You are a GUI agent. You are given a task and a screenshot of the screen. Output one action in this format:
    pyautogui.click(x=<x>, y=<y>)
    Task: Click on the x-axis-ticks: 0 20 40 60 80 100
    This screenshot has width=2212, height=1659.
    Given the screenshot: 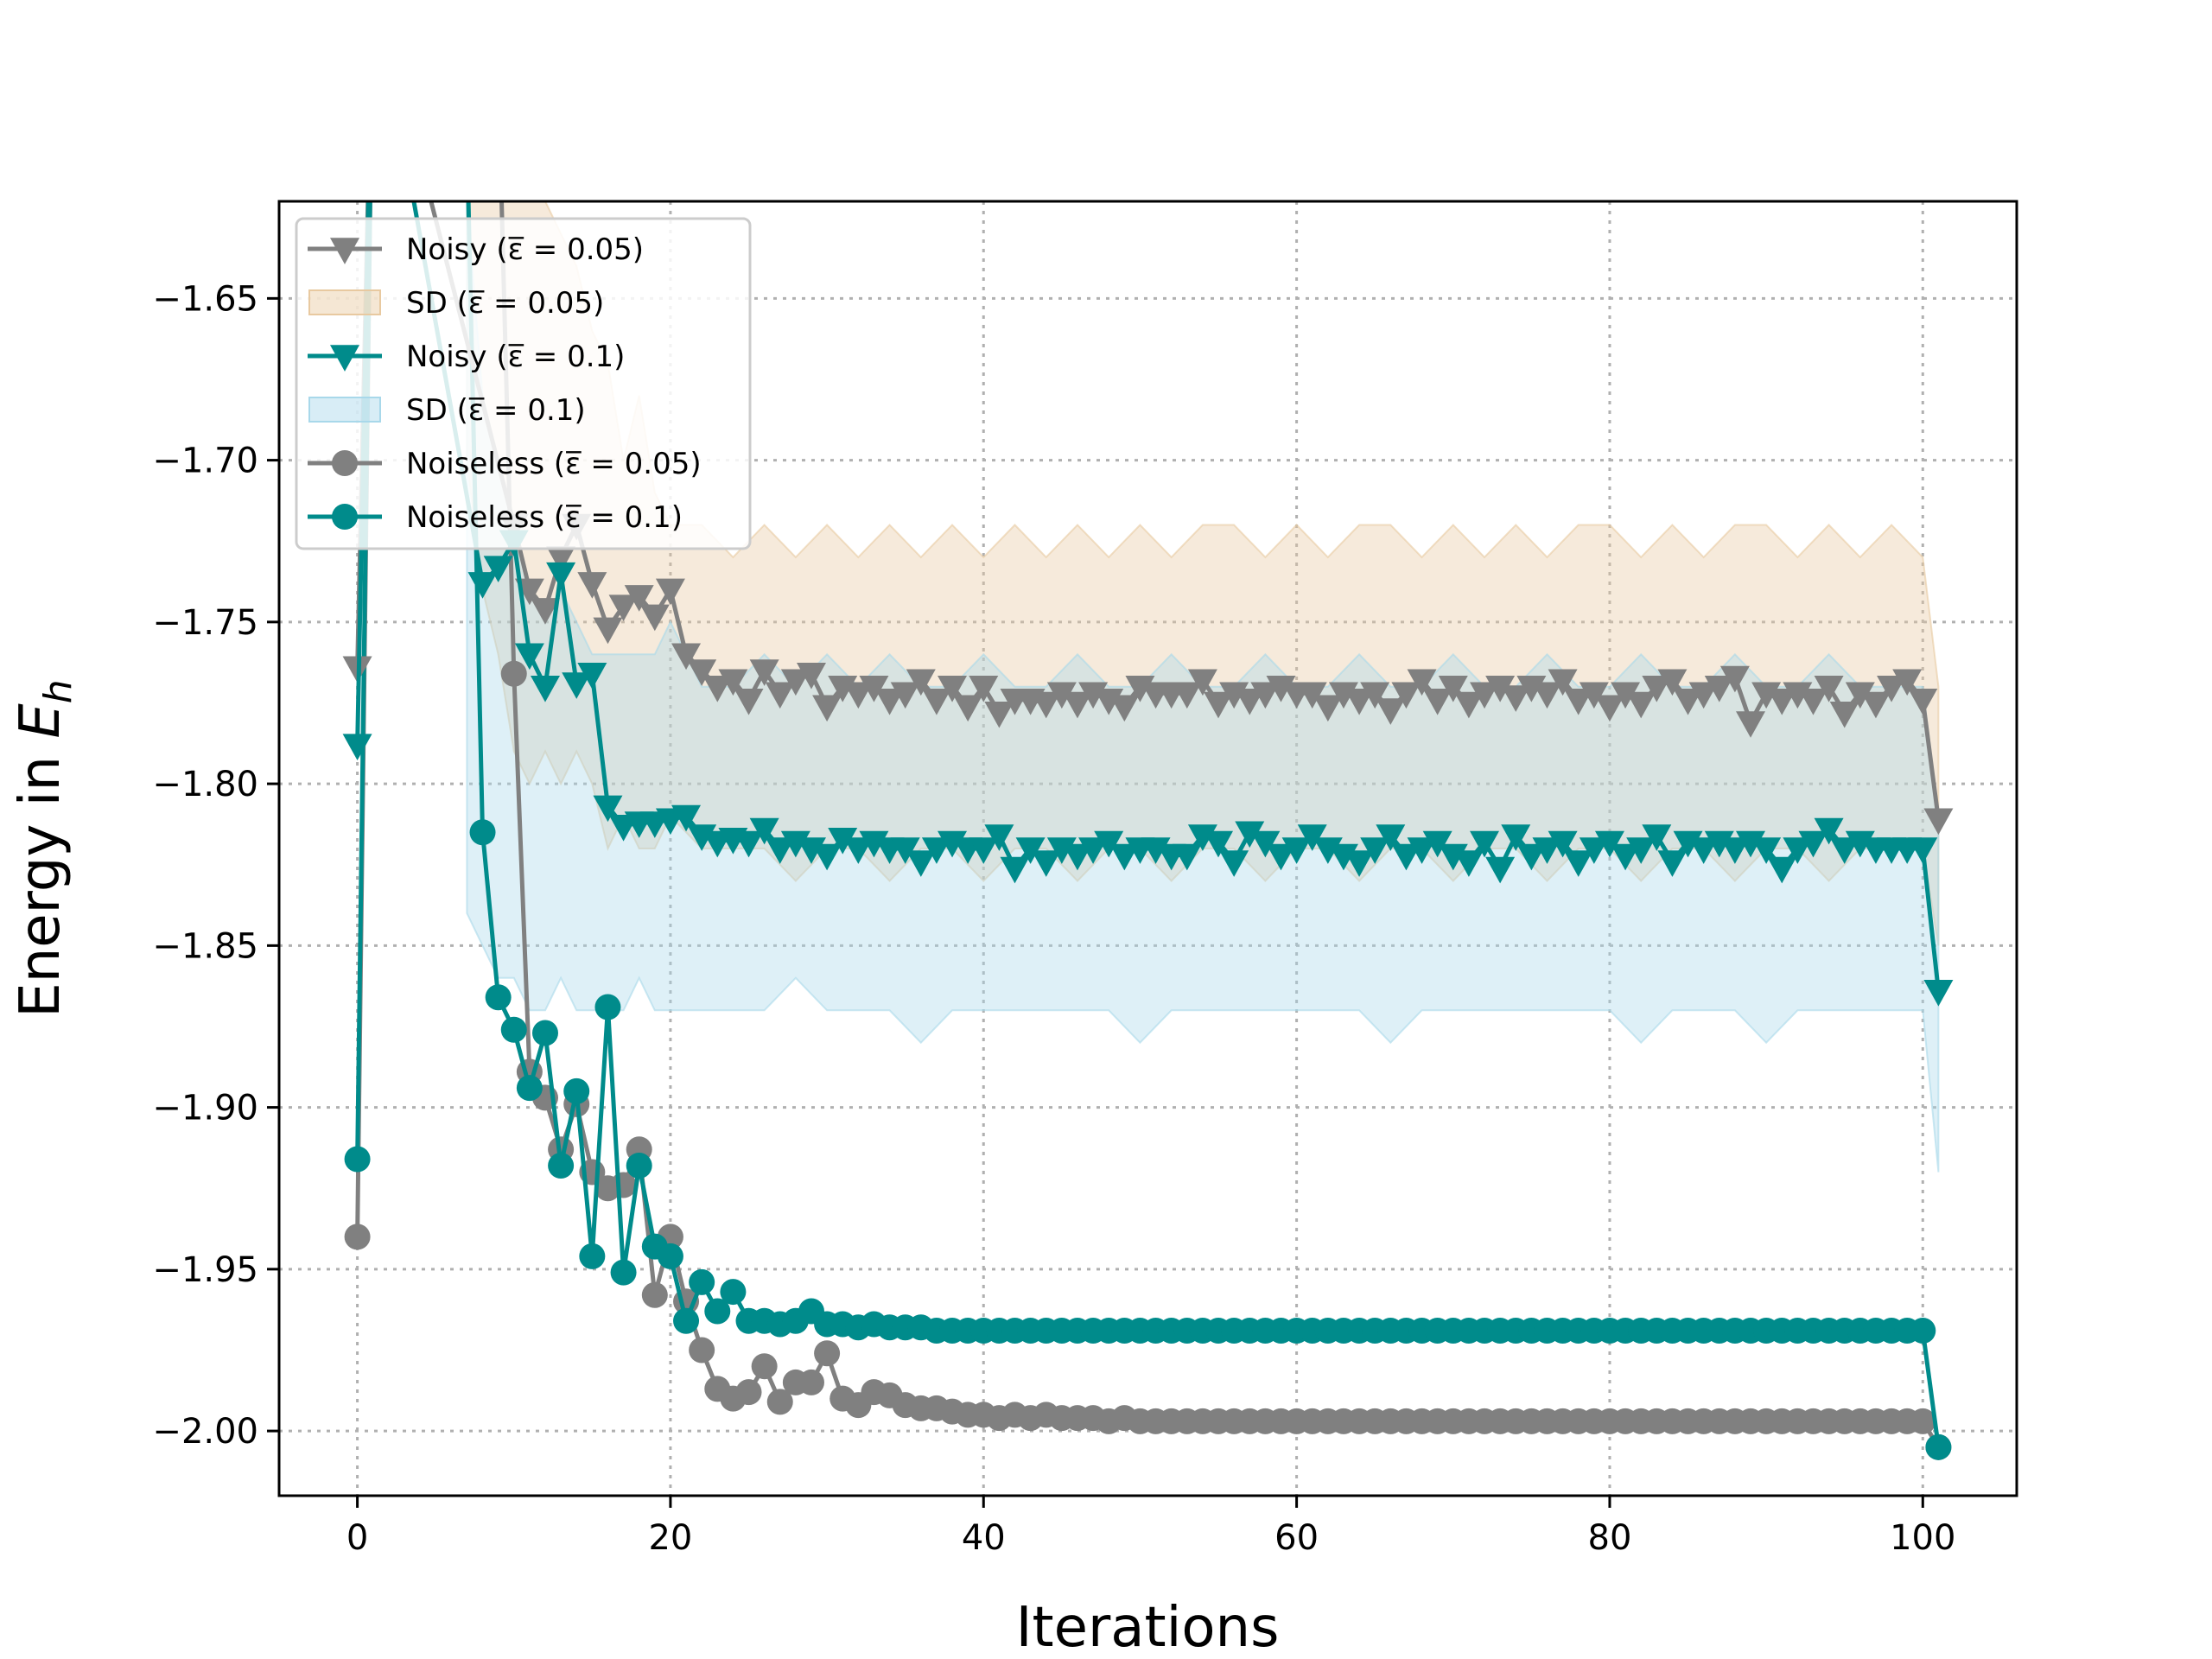 What is the action you would take?
    pyautogui.click(x=1150, y=1527)
    